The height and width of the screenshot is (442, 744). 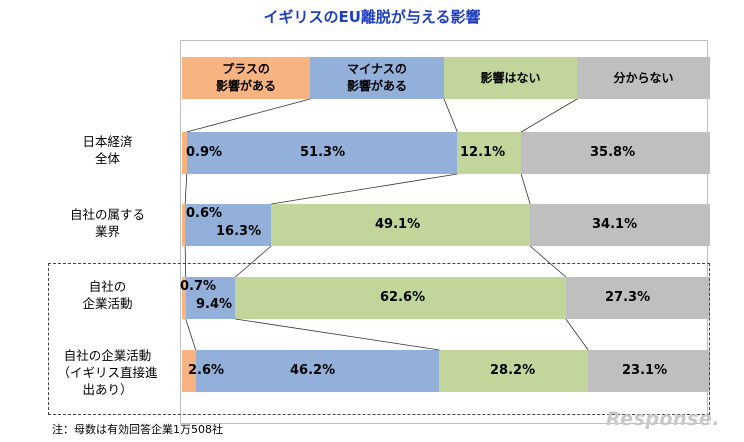 I want to click on bar-segment-row4-s1, so click(x=189, y=371).